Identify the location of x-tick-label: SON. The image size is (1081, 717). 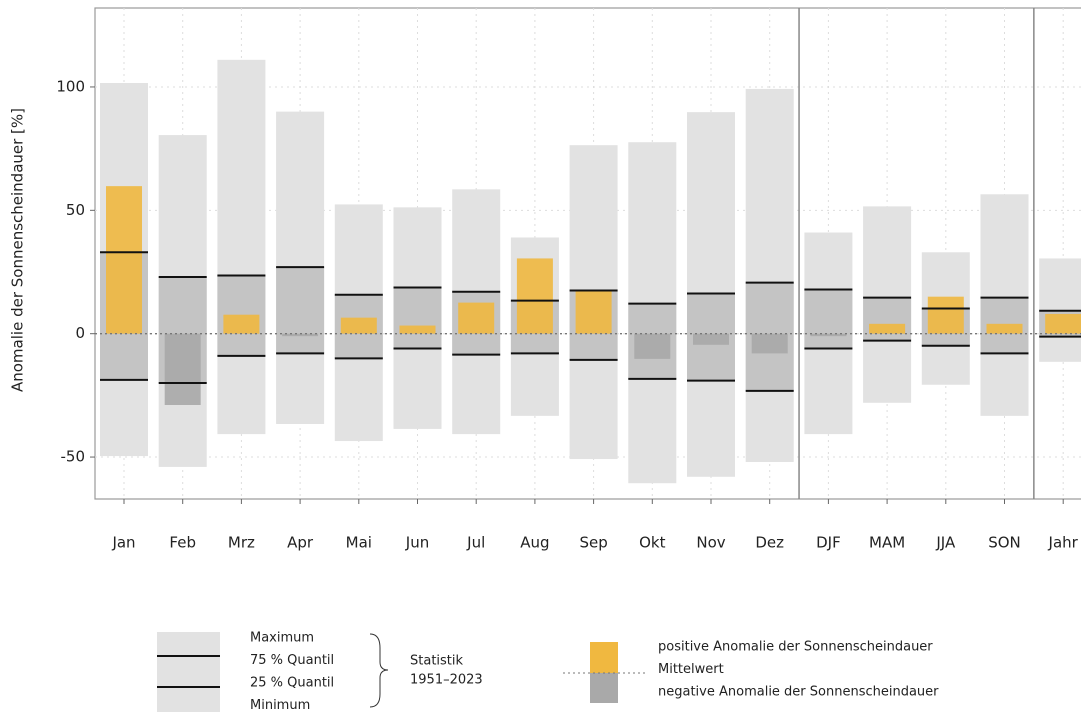
(1004, 543).